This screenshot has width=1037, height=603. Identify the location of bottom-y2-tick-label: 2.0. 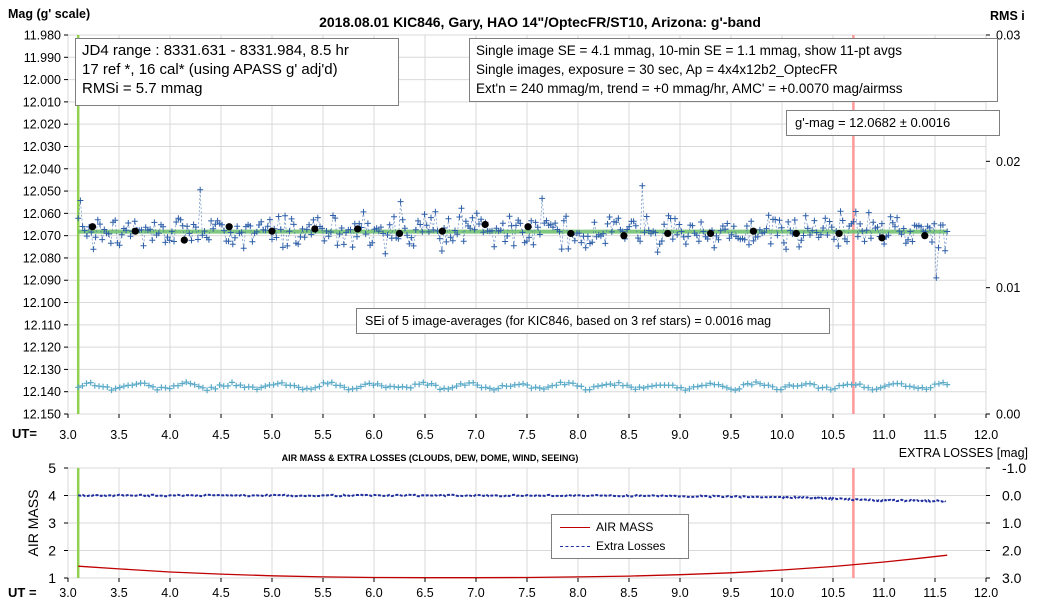
(1012, 551).